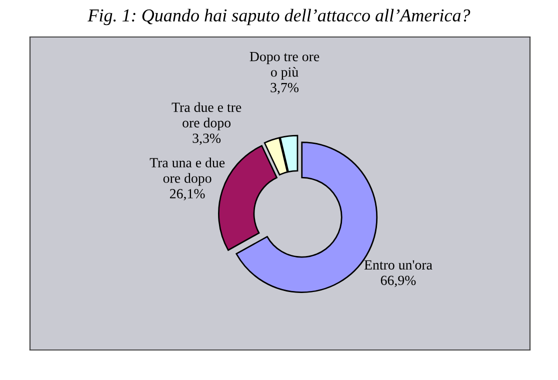 The width and height of the screenshot is (558, 380). Describe the element at coordinates (207, 116) in the screenshot. I see `slice-label: Tra due e tre ore dopo` at that location.